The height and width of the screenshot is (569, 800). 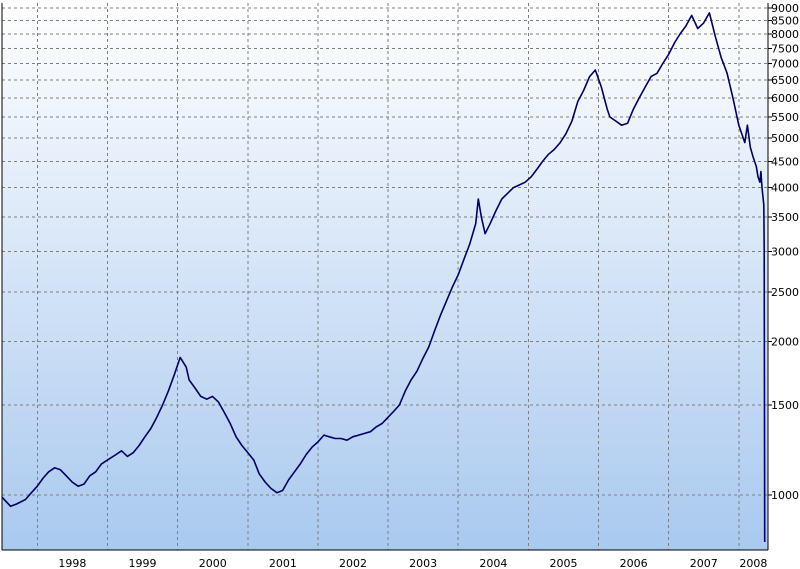 I want to click on x-tick-label: 2004, so click(x=493, y=563).